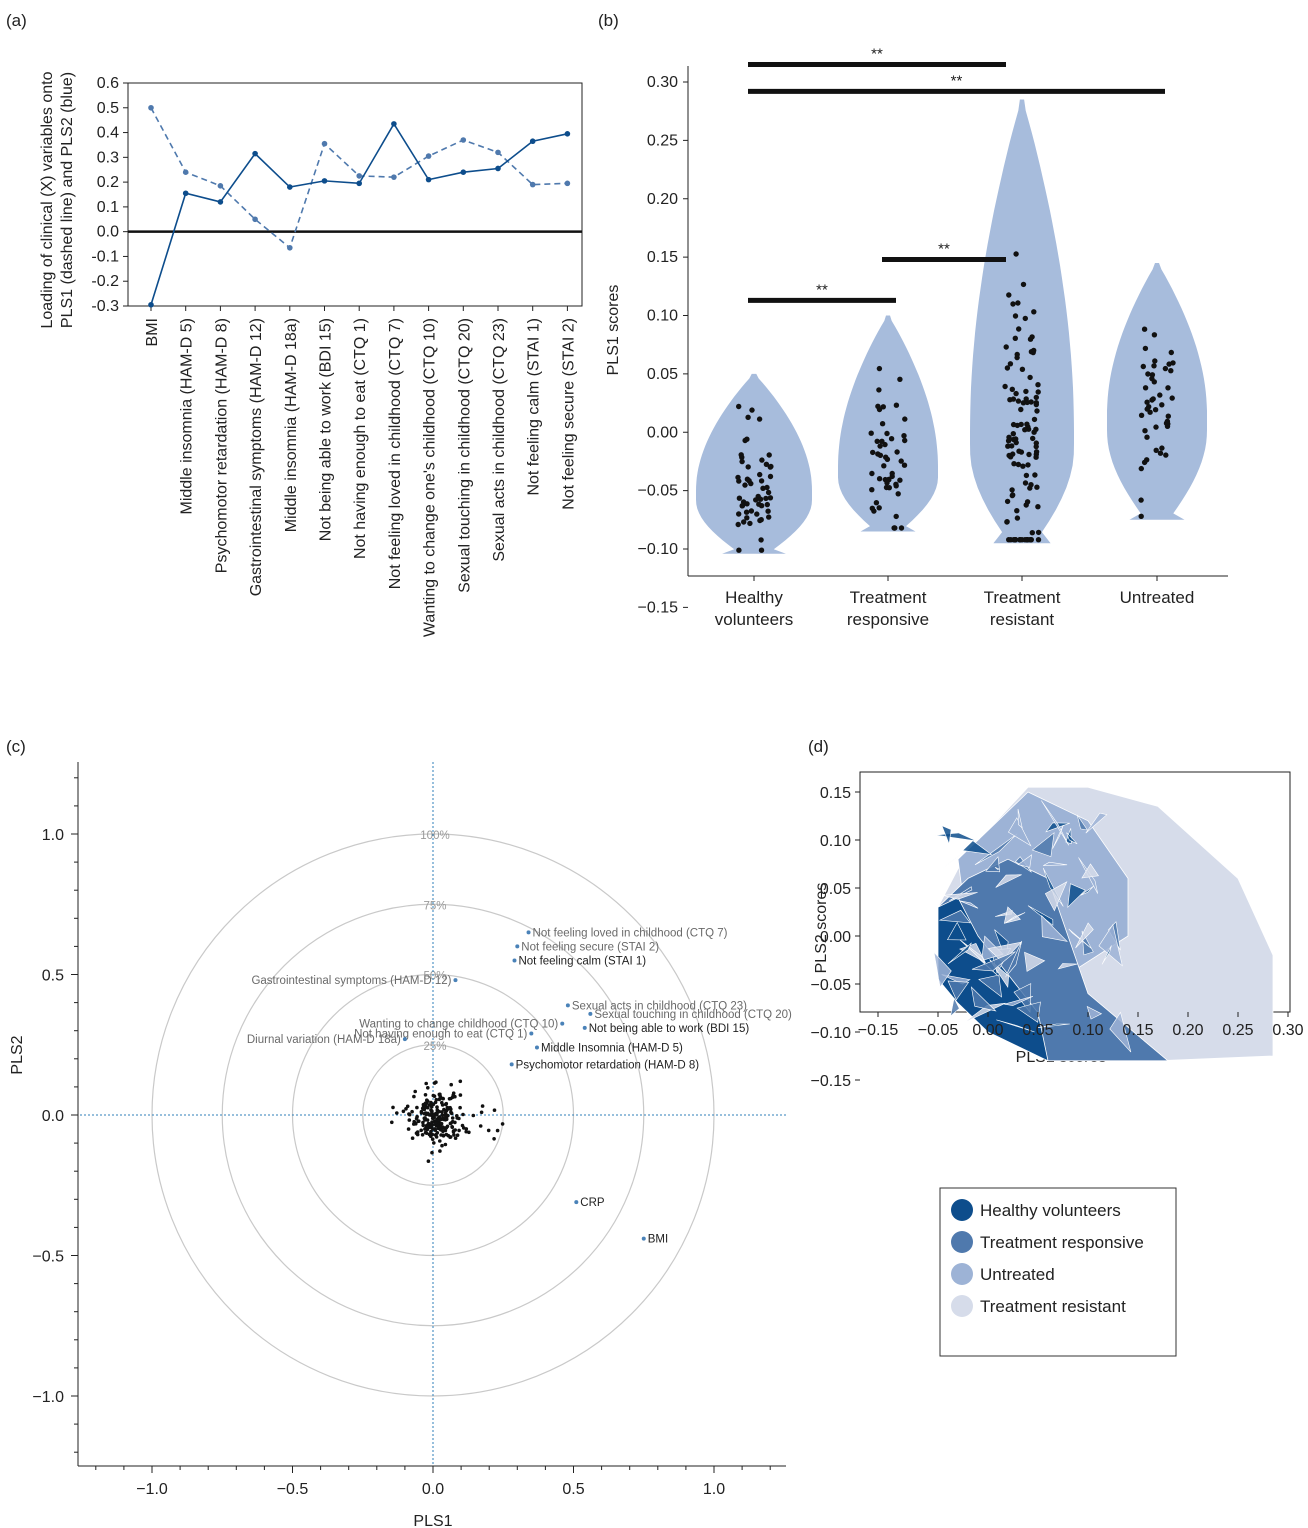 The width and height of the screenshot is (1308, 1528). Describe the element at coordinates (105, 256) in the screenshot. I see `panel-a-ytick-label: -0.1` at that location.